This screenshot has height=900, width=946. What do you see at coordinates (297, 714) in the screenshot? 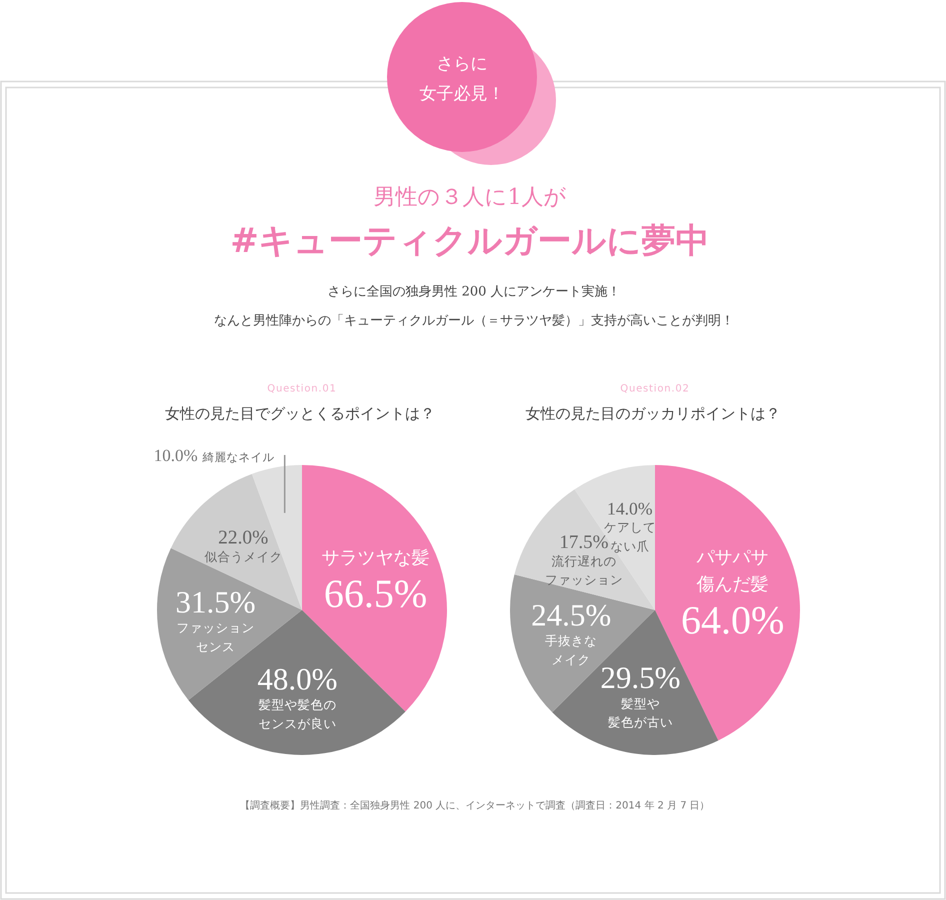
I see `slice-label: 髪型や髪色のセンスが良い` at bounding box center [297, 714].